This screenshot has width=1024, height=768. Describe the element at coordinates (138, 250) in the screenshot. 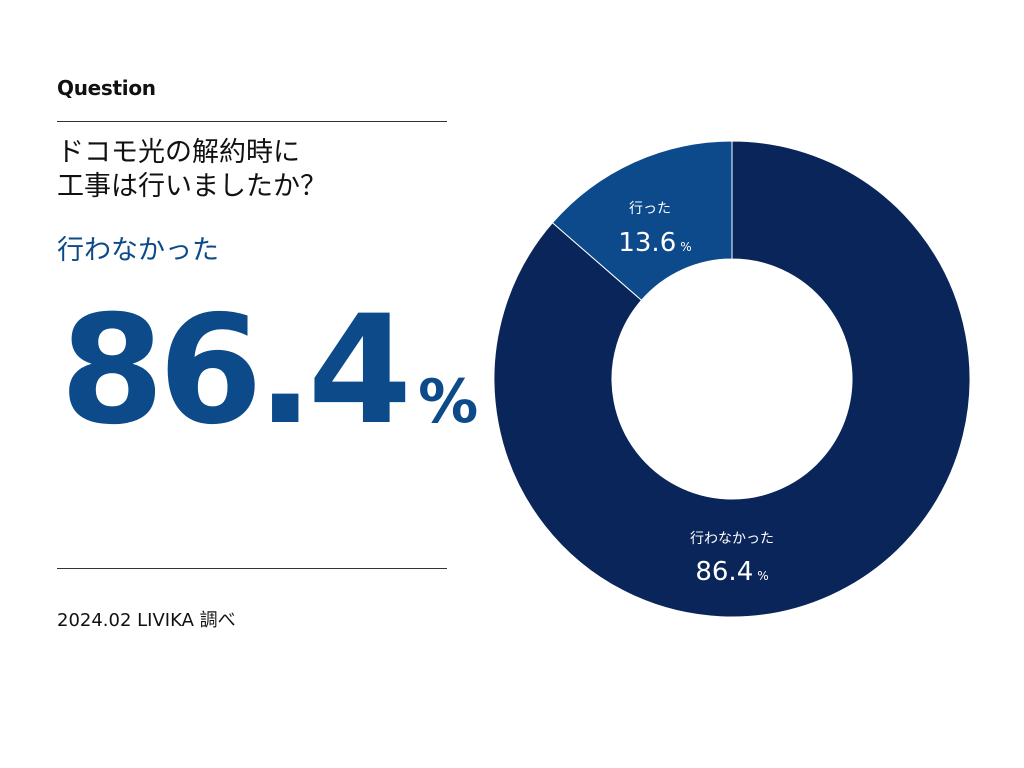

I see `highlight-label: 行わなかった` at that location.